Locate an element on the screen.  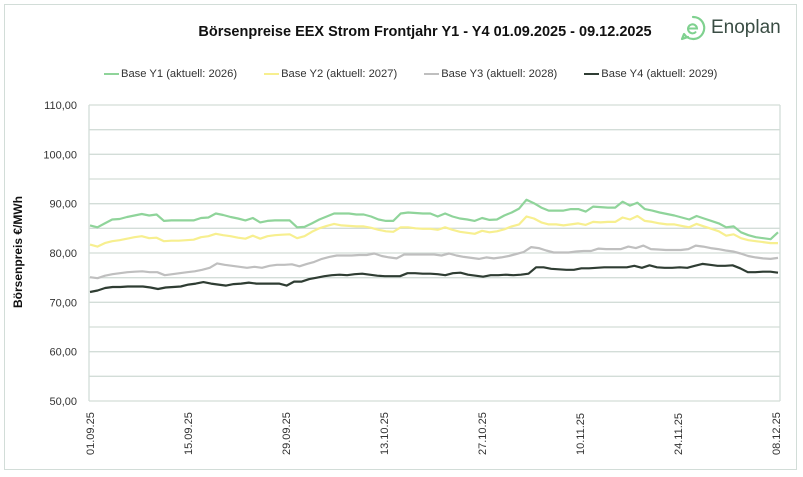
x-tick-label: 29.09.25 is located at coordinates (287, 433).